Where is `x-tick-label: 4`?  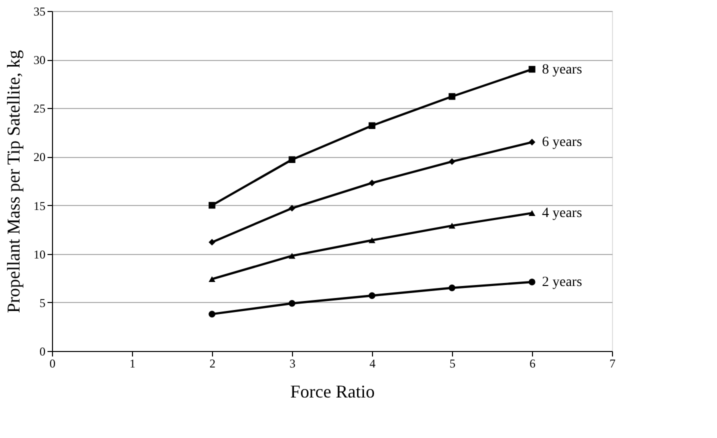 x-tick-label: 4 is located at coordinates (373, 363).